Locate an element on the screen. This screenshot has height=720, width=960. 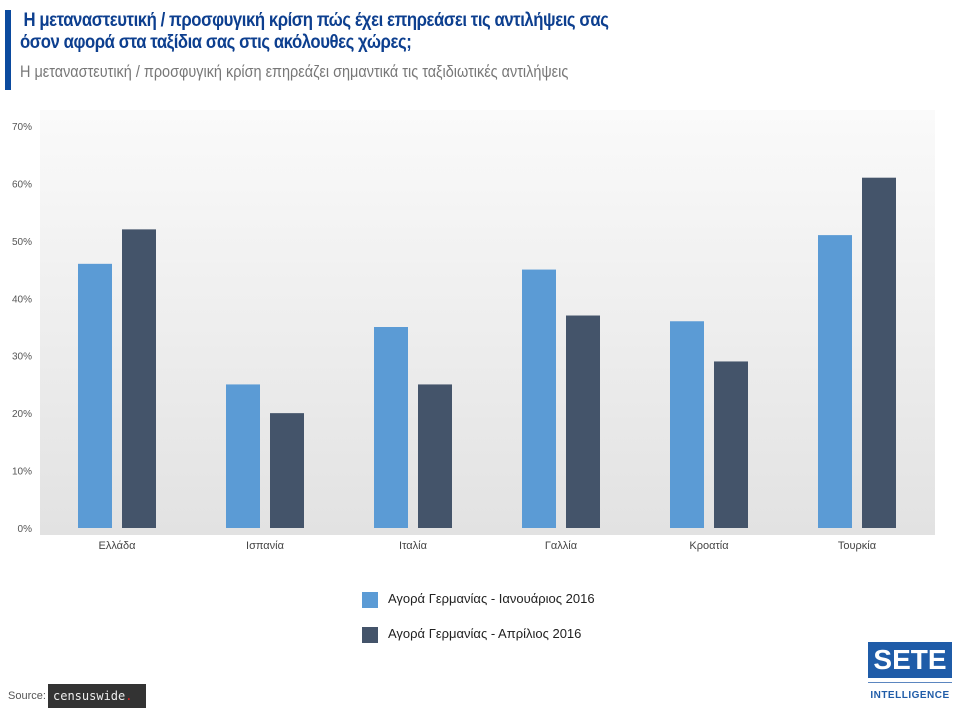
x-tick-label: Ισπανία is located at coordinates (265, 546).